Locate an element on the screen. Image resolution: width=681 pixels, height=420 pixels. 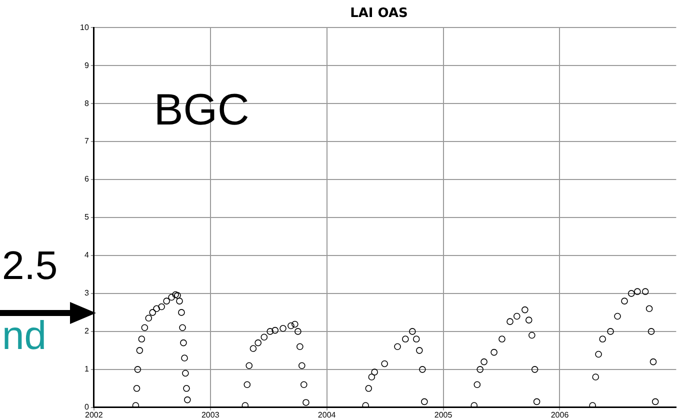
y-tick-label: 9 is located at coordinates (87, 65).